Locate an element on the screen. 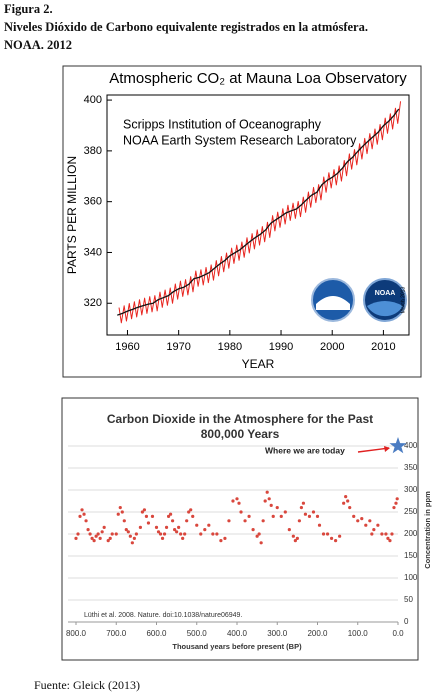  arrow-head is located at coordinates (387, 449).